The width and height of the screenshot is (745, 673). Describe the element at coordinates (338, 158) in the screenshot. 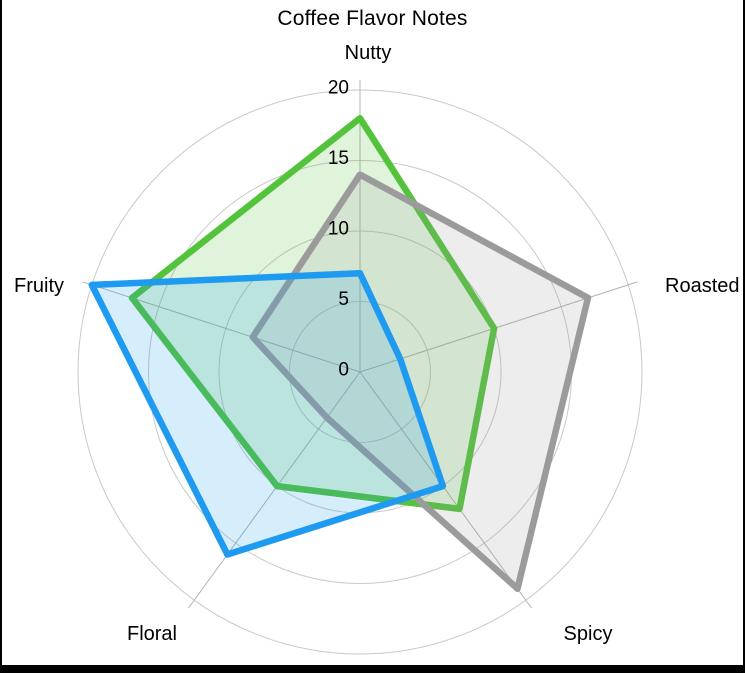

I see `tick-label-15: 15` at that location.